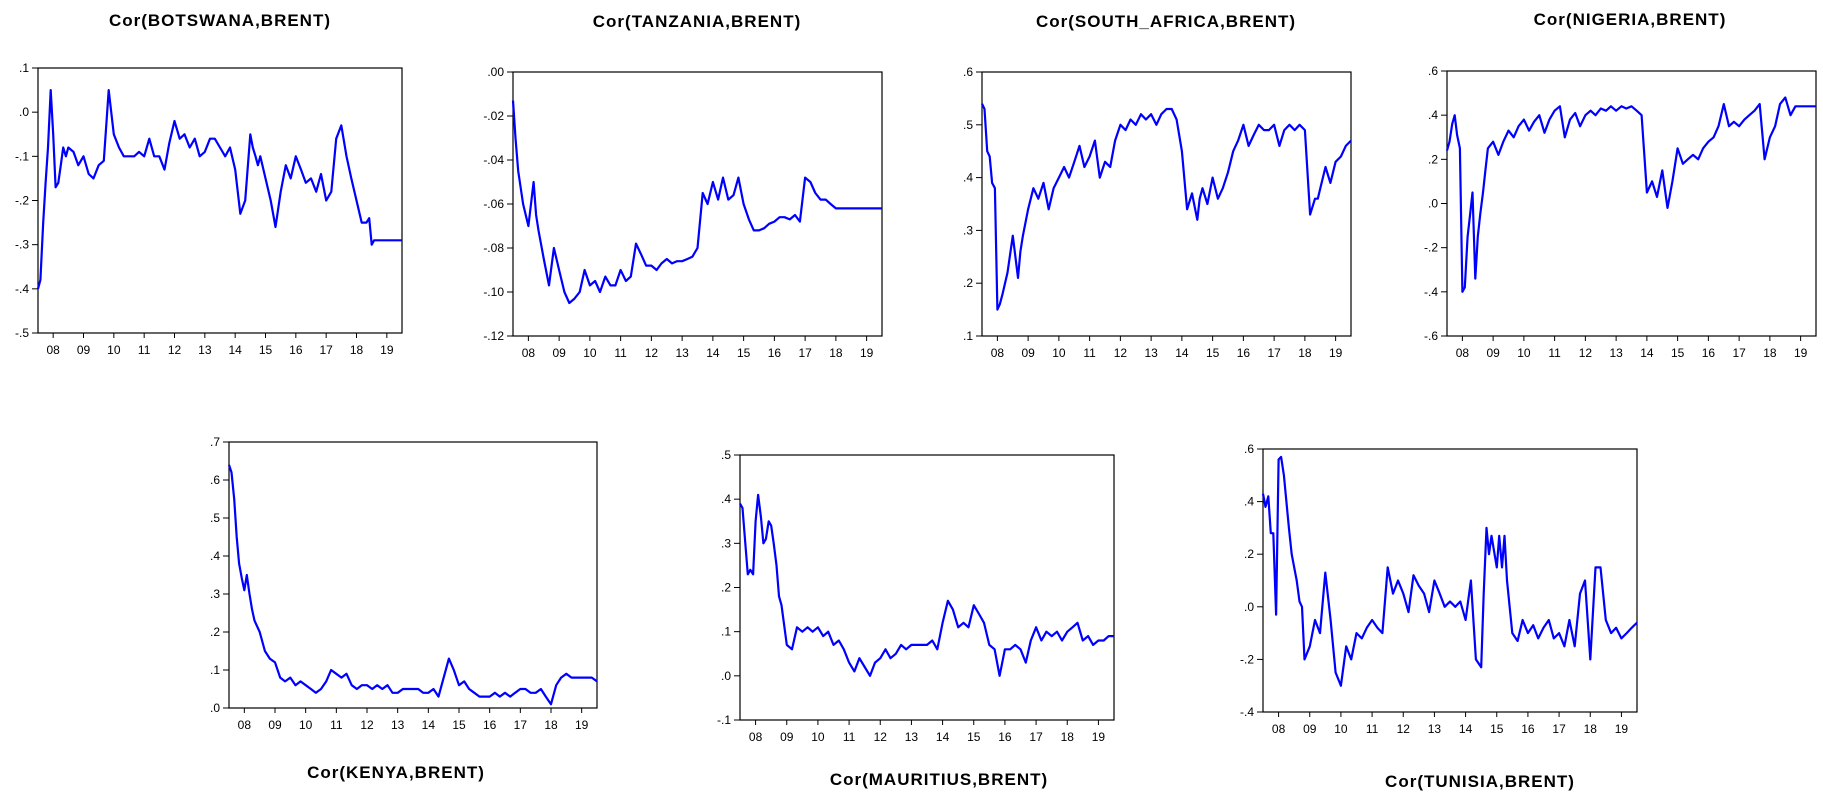 The width and height of the screenshot is (1823, 796). Describe the element at coordinates (493, 116) in the screenshot. I see `y-tick-label: -.02` at that location.